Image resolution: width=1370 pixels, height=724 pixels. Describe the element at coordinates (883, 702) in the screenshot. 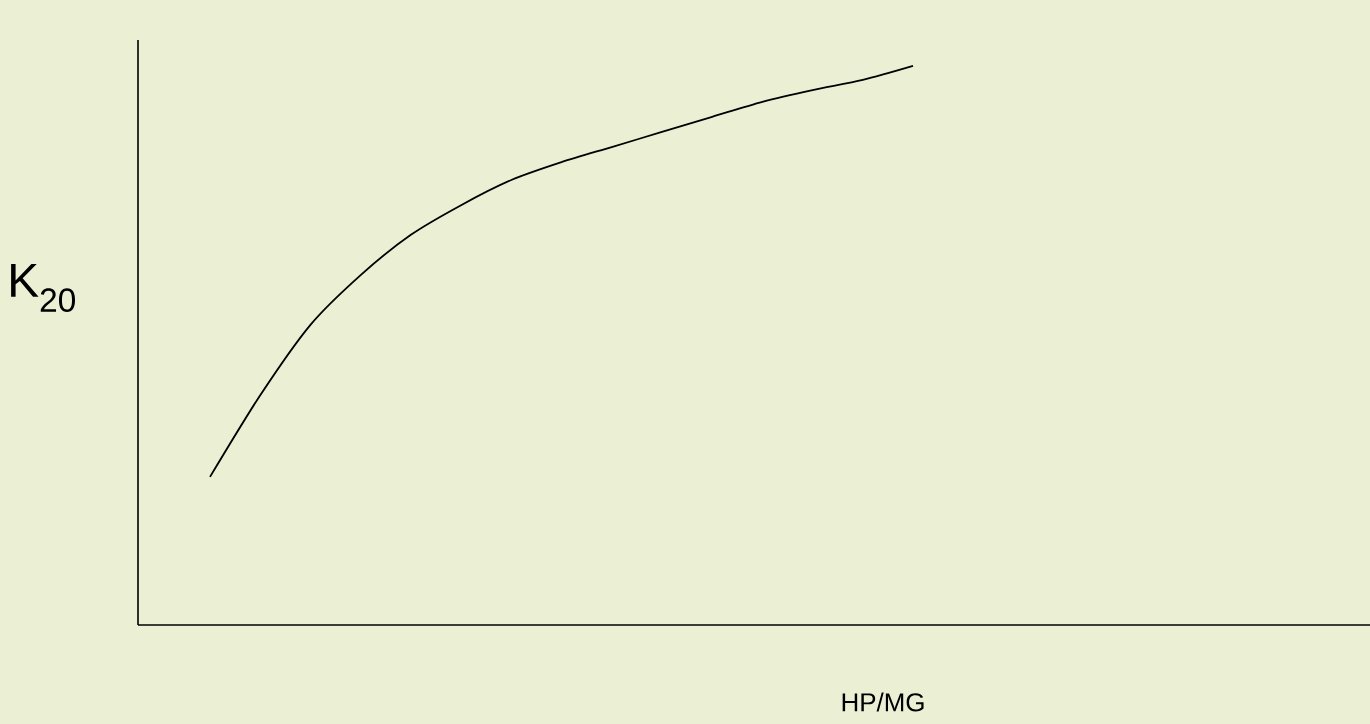

I see `x-axis-title: HP/MG` at that location.